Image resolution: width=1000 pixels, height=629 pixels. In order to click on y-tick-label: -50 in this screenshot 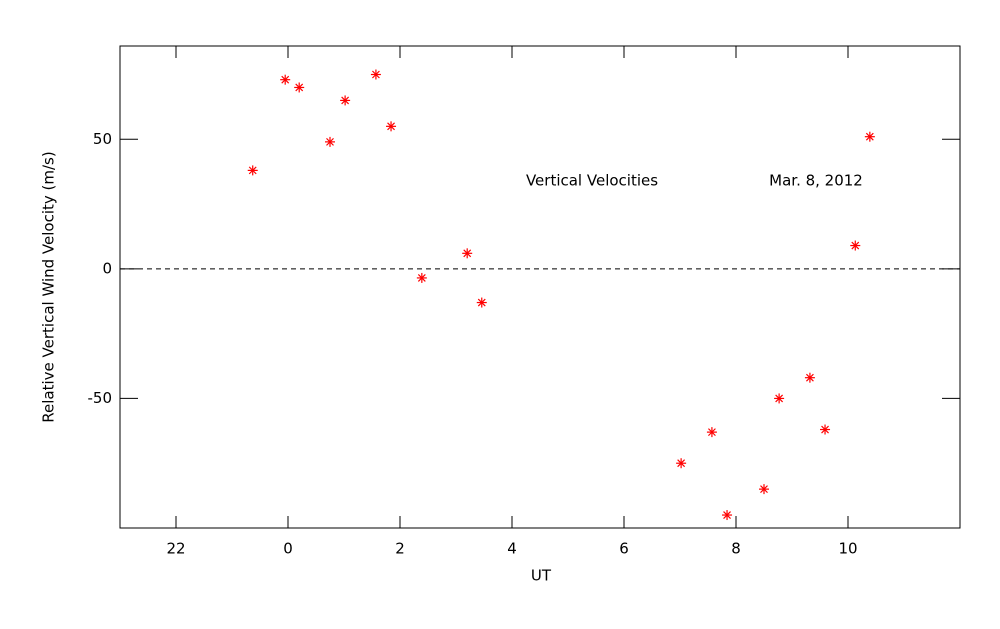, I will do `click(100, 398)`.